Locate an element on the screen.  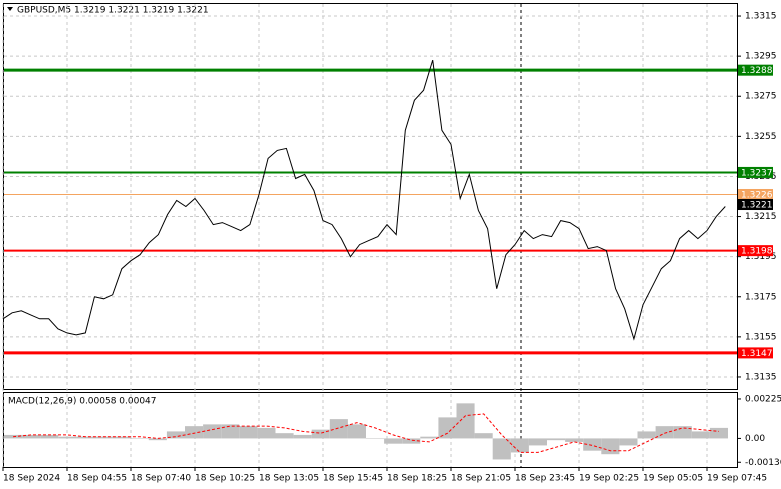
y-tick-label: 0.00225 is located at coordinates (763, 399).